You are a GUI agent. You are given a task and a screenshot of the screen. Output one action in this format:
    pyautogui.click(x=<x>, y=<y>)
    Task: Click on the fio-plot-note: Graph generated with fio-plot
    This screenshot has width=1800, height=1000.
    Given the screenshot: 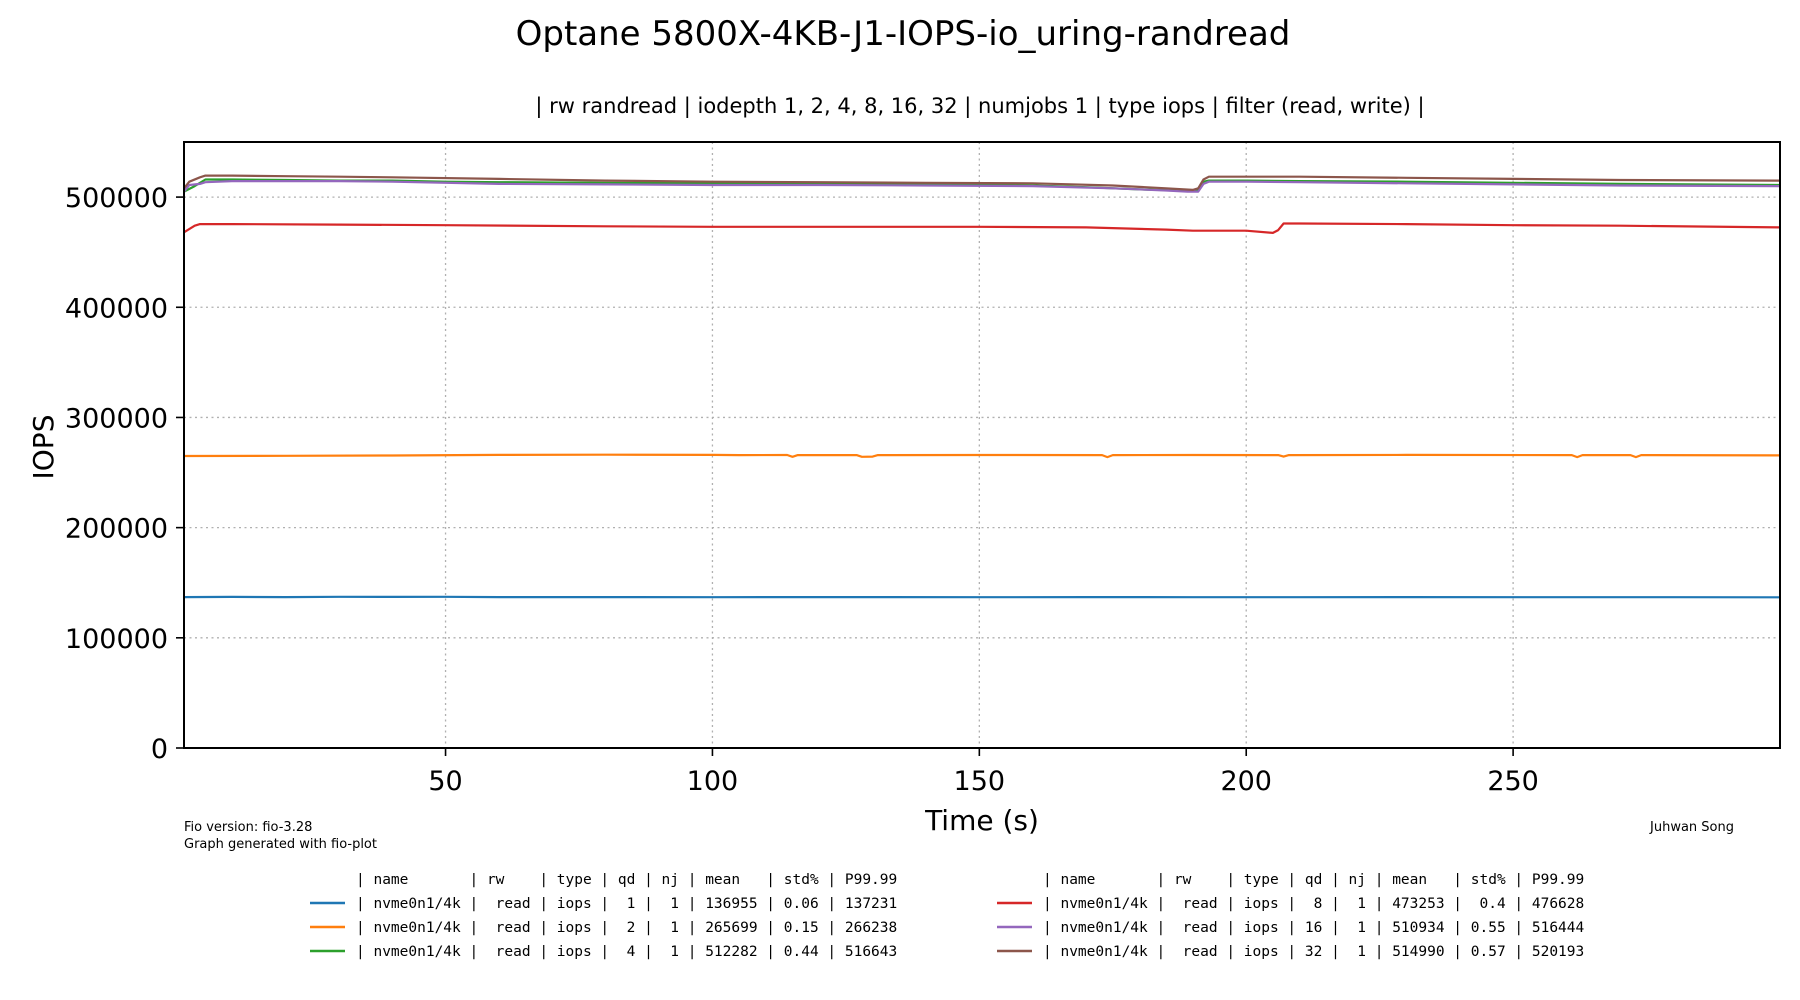 What is the action you would take?
    pyautogui.click(x=280, y=844)
    